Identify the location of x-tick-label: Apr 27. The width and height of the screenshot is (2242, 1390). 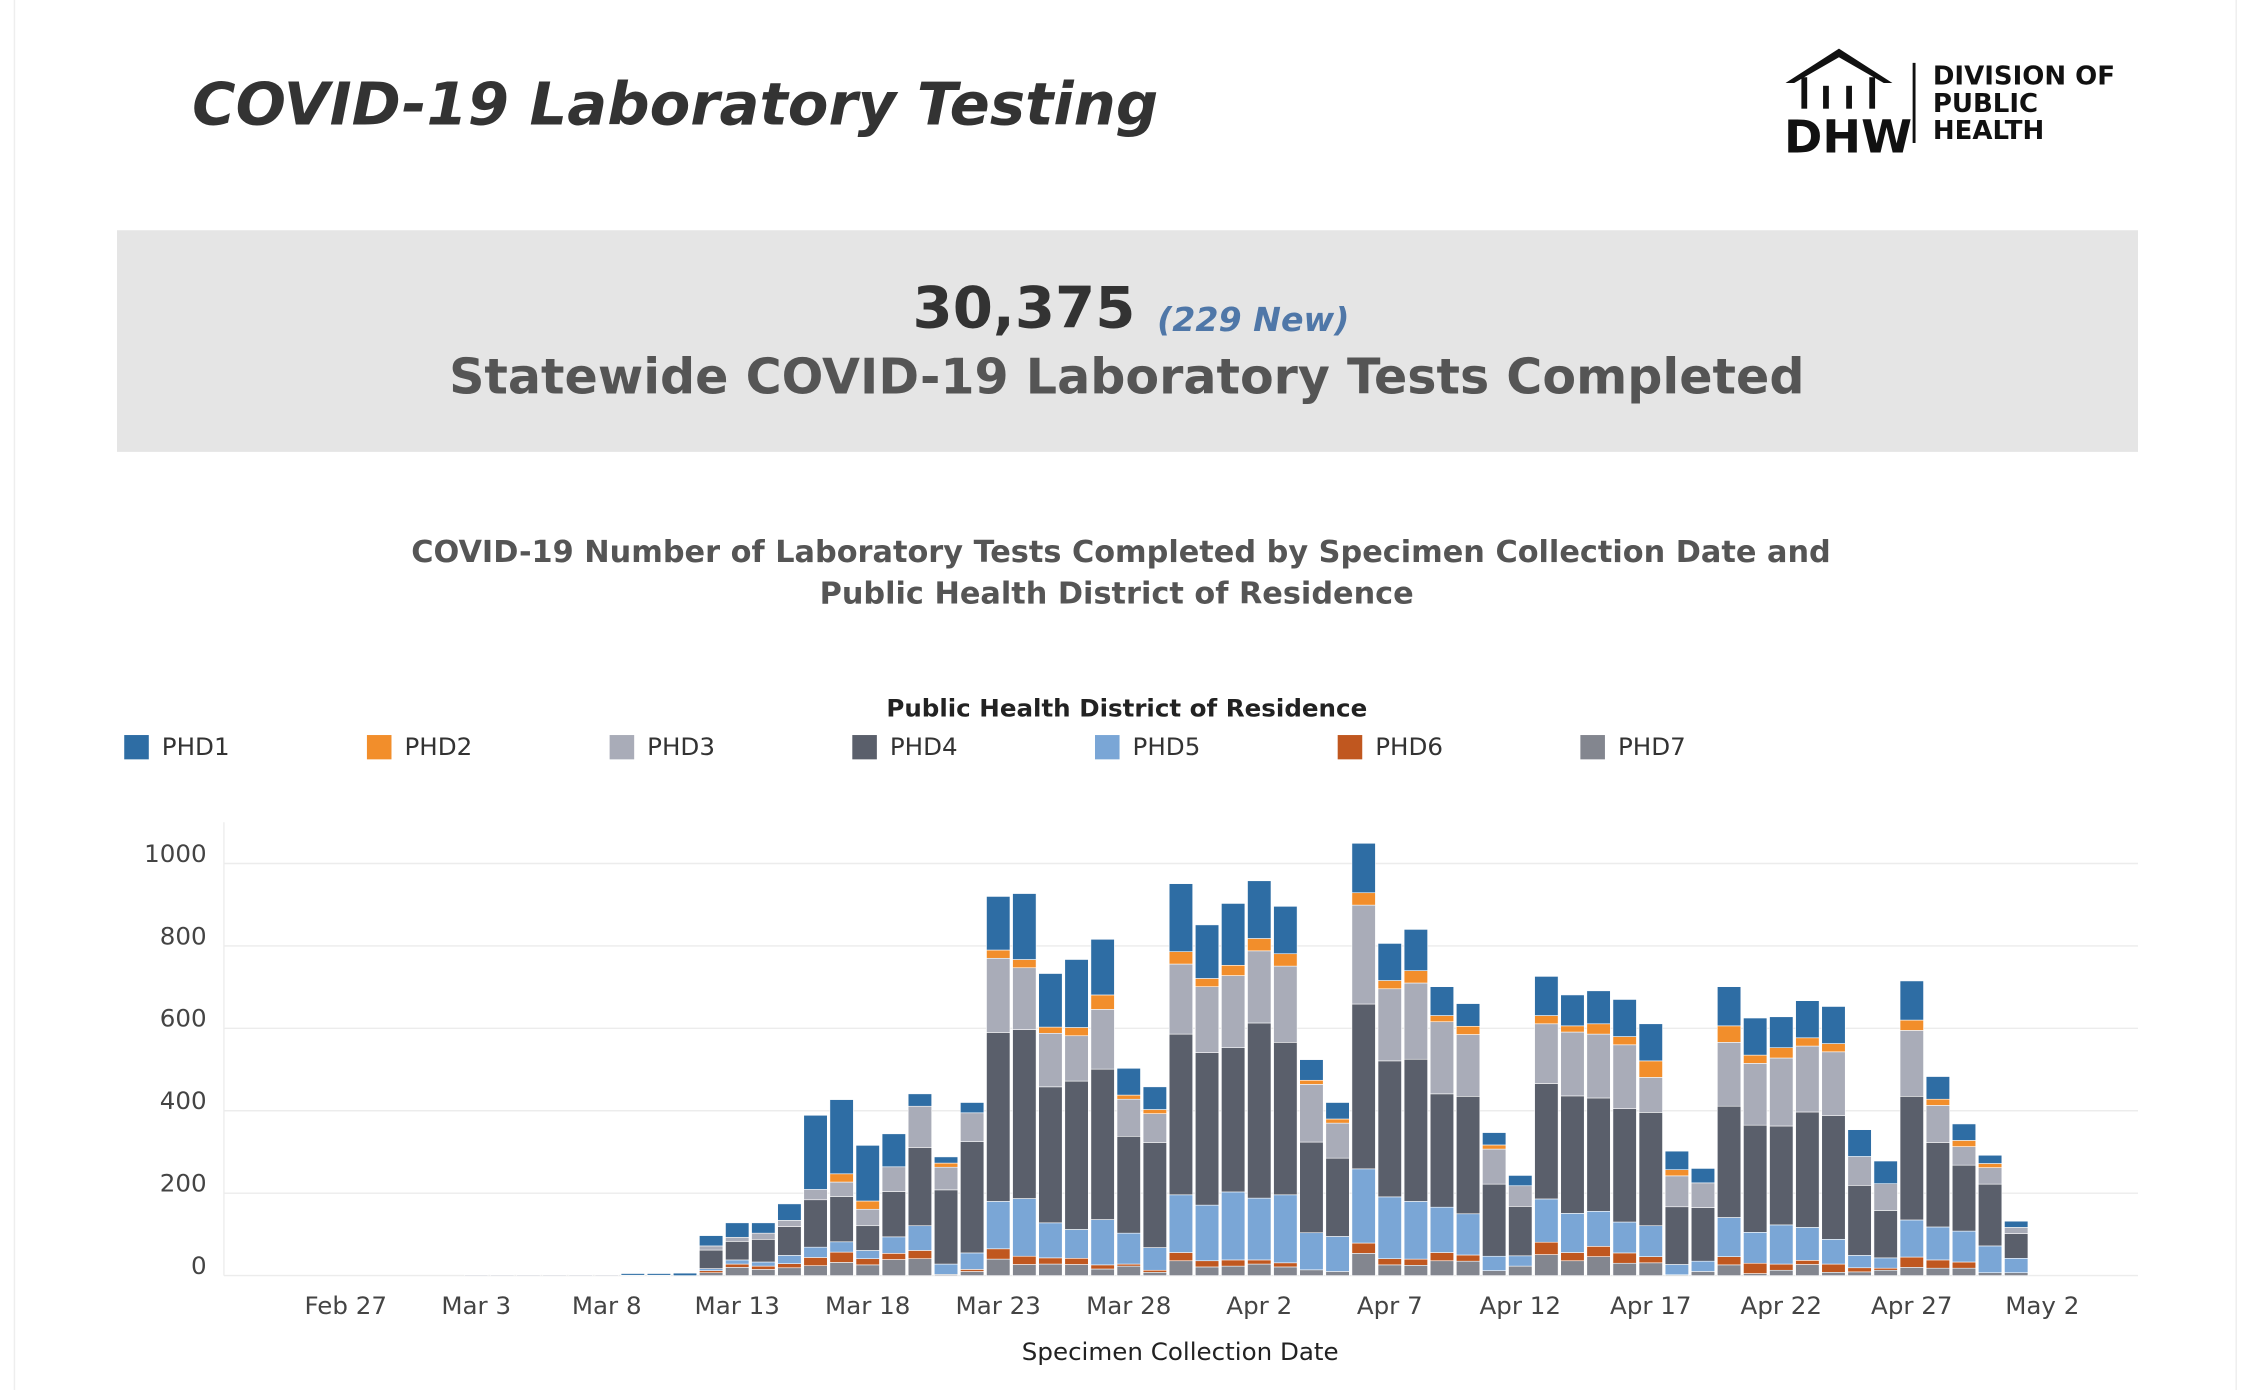
(1912, 1305).